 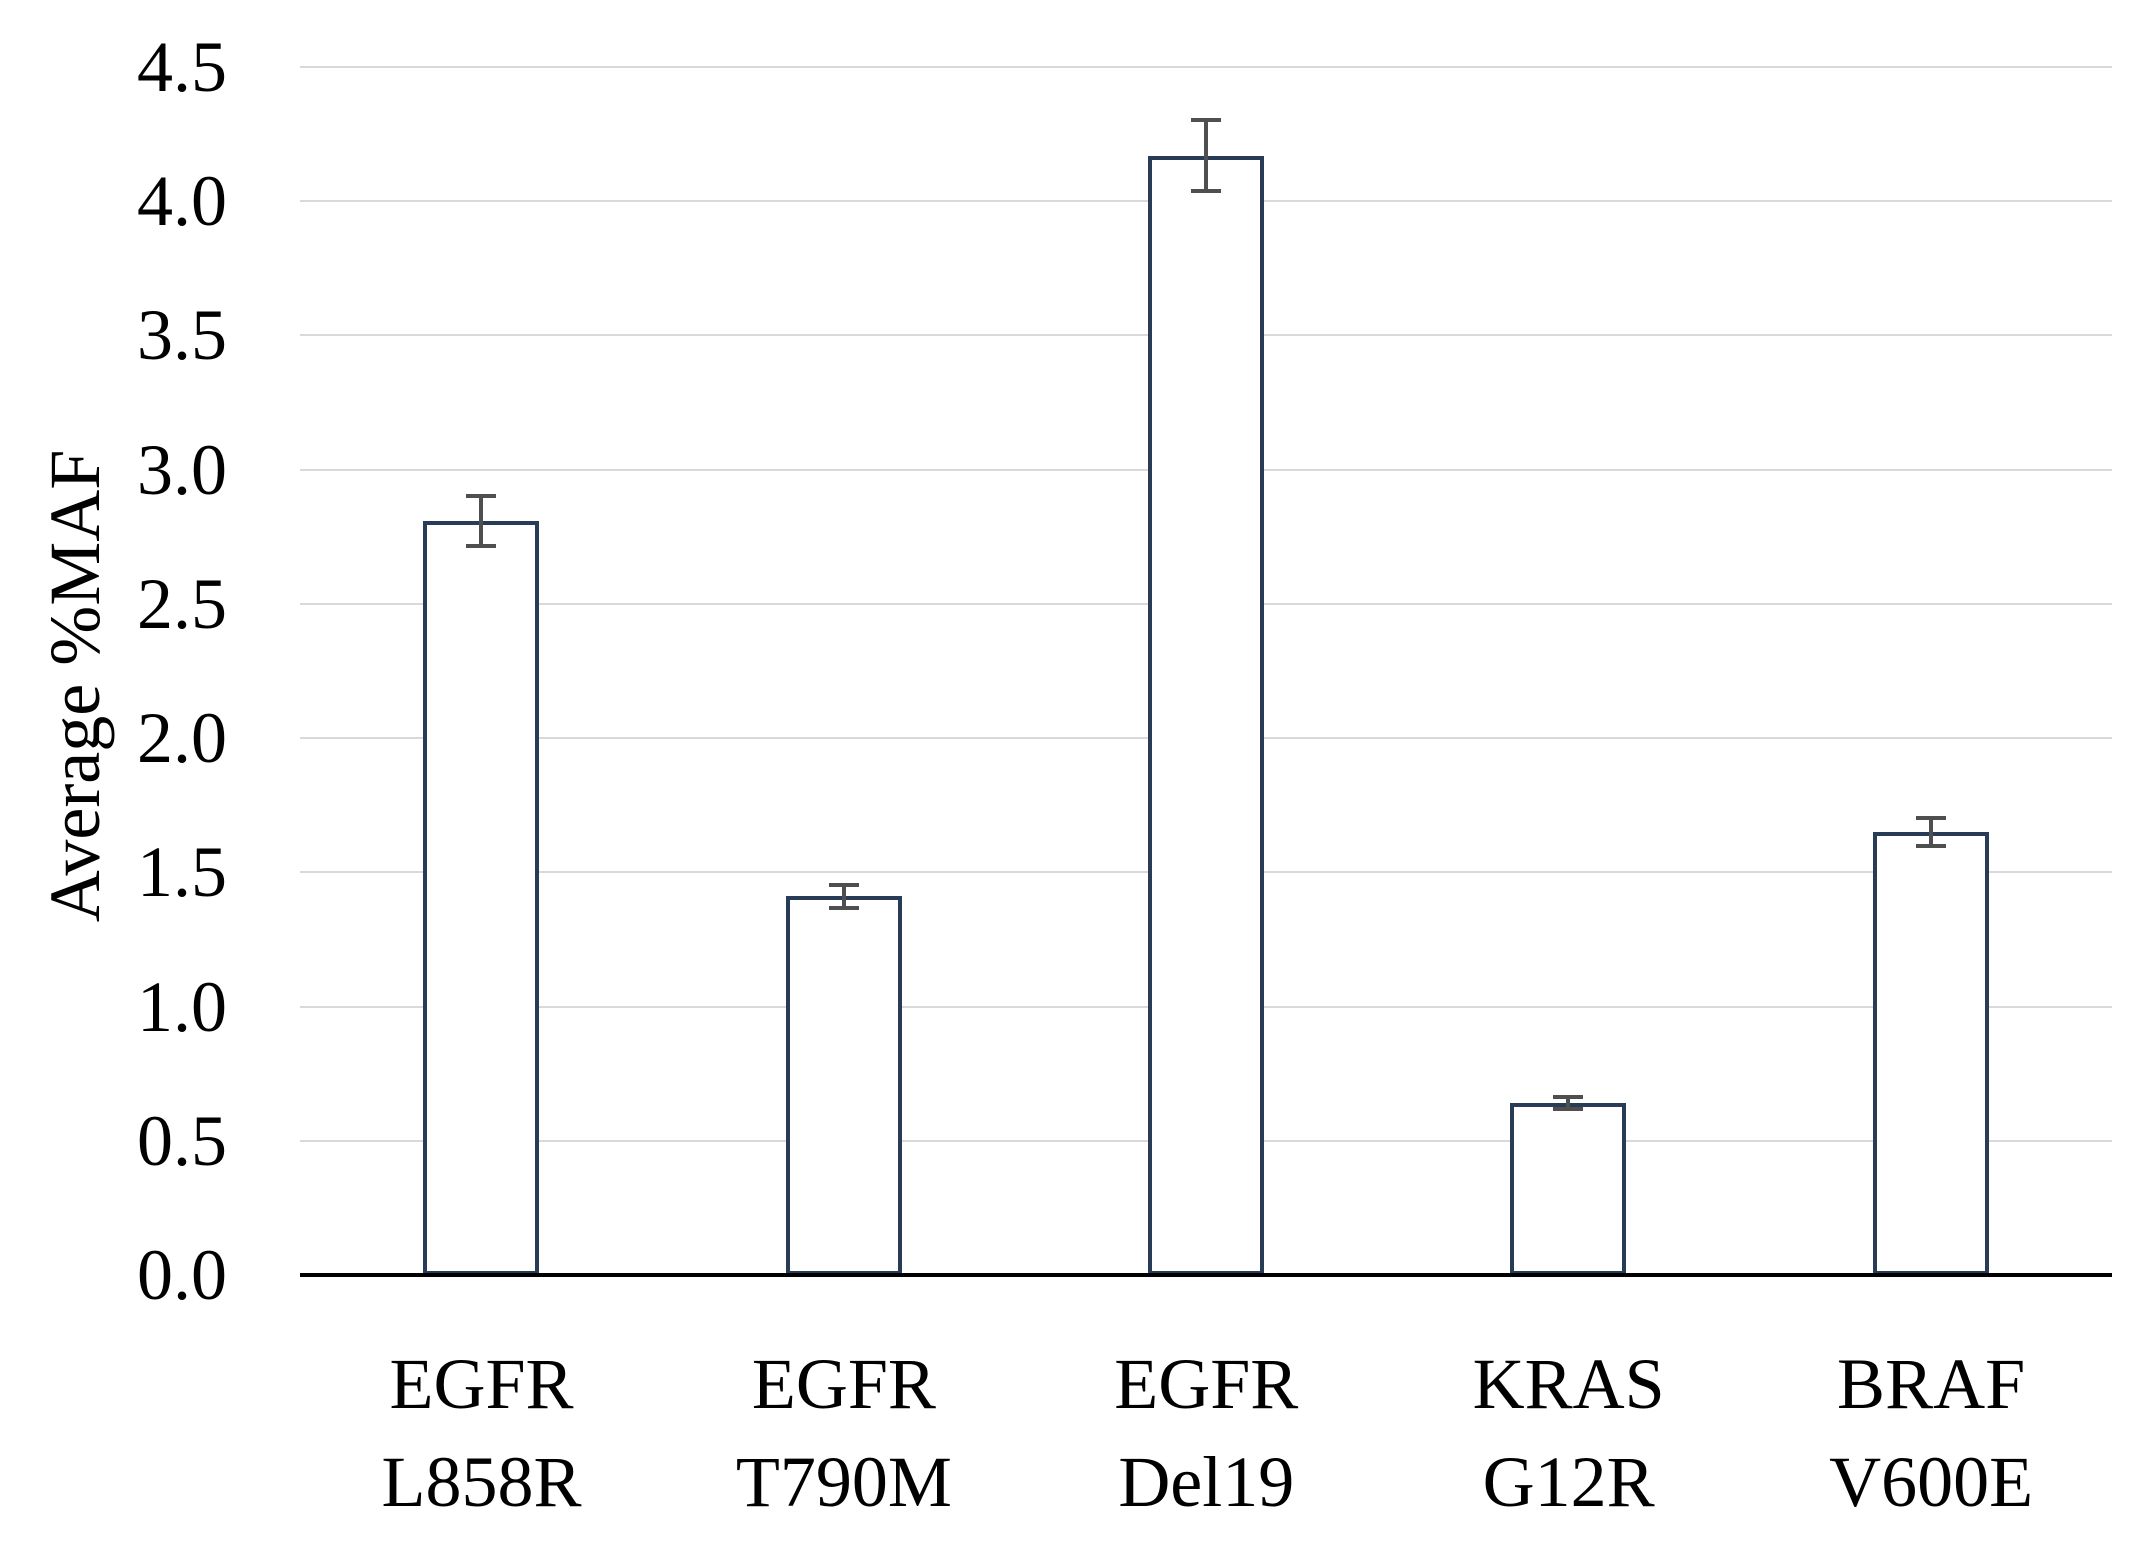 I want to click on y-tick-label-4.5: 4.5, so click(x=182, y=67).